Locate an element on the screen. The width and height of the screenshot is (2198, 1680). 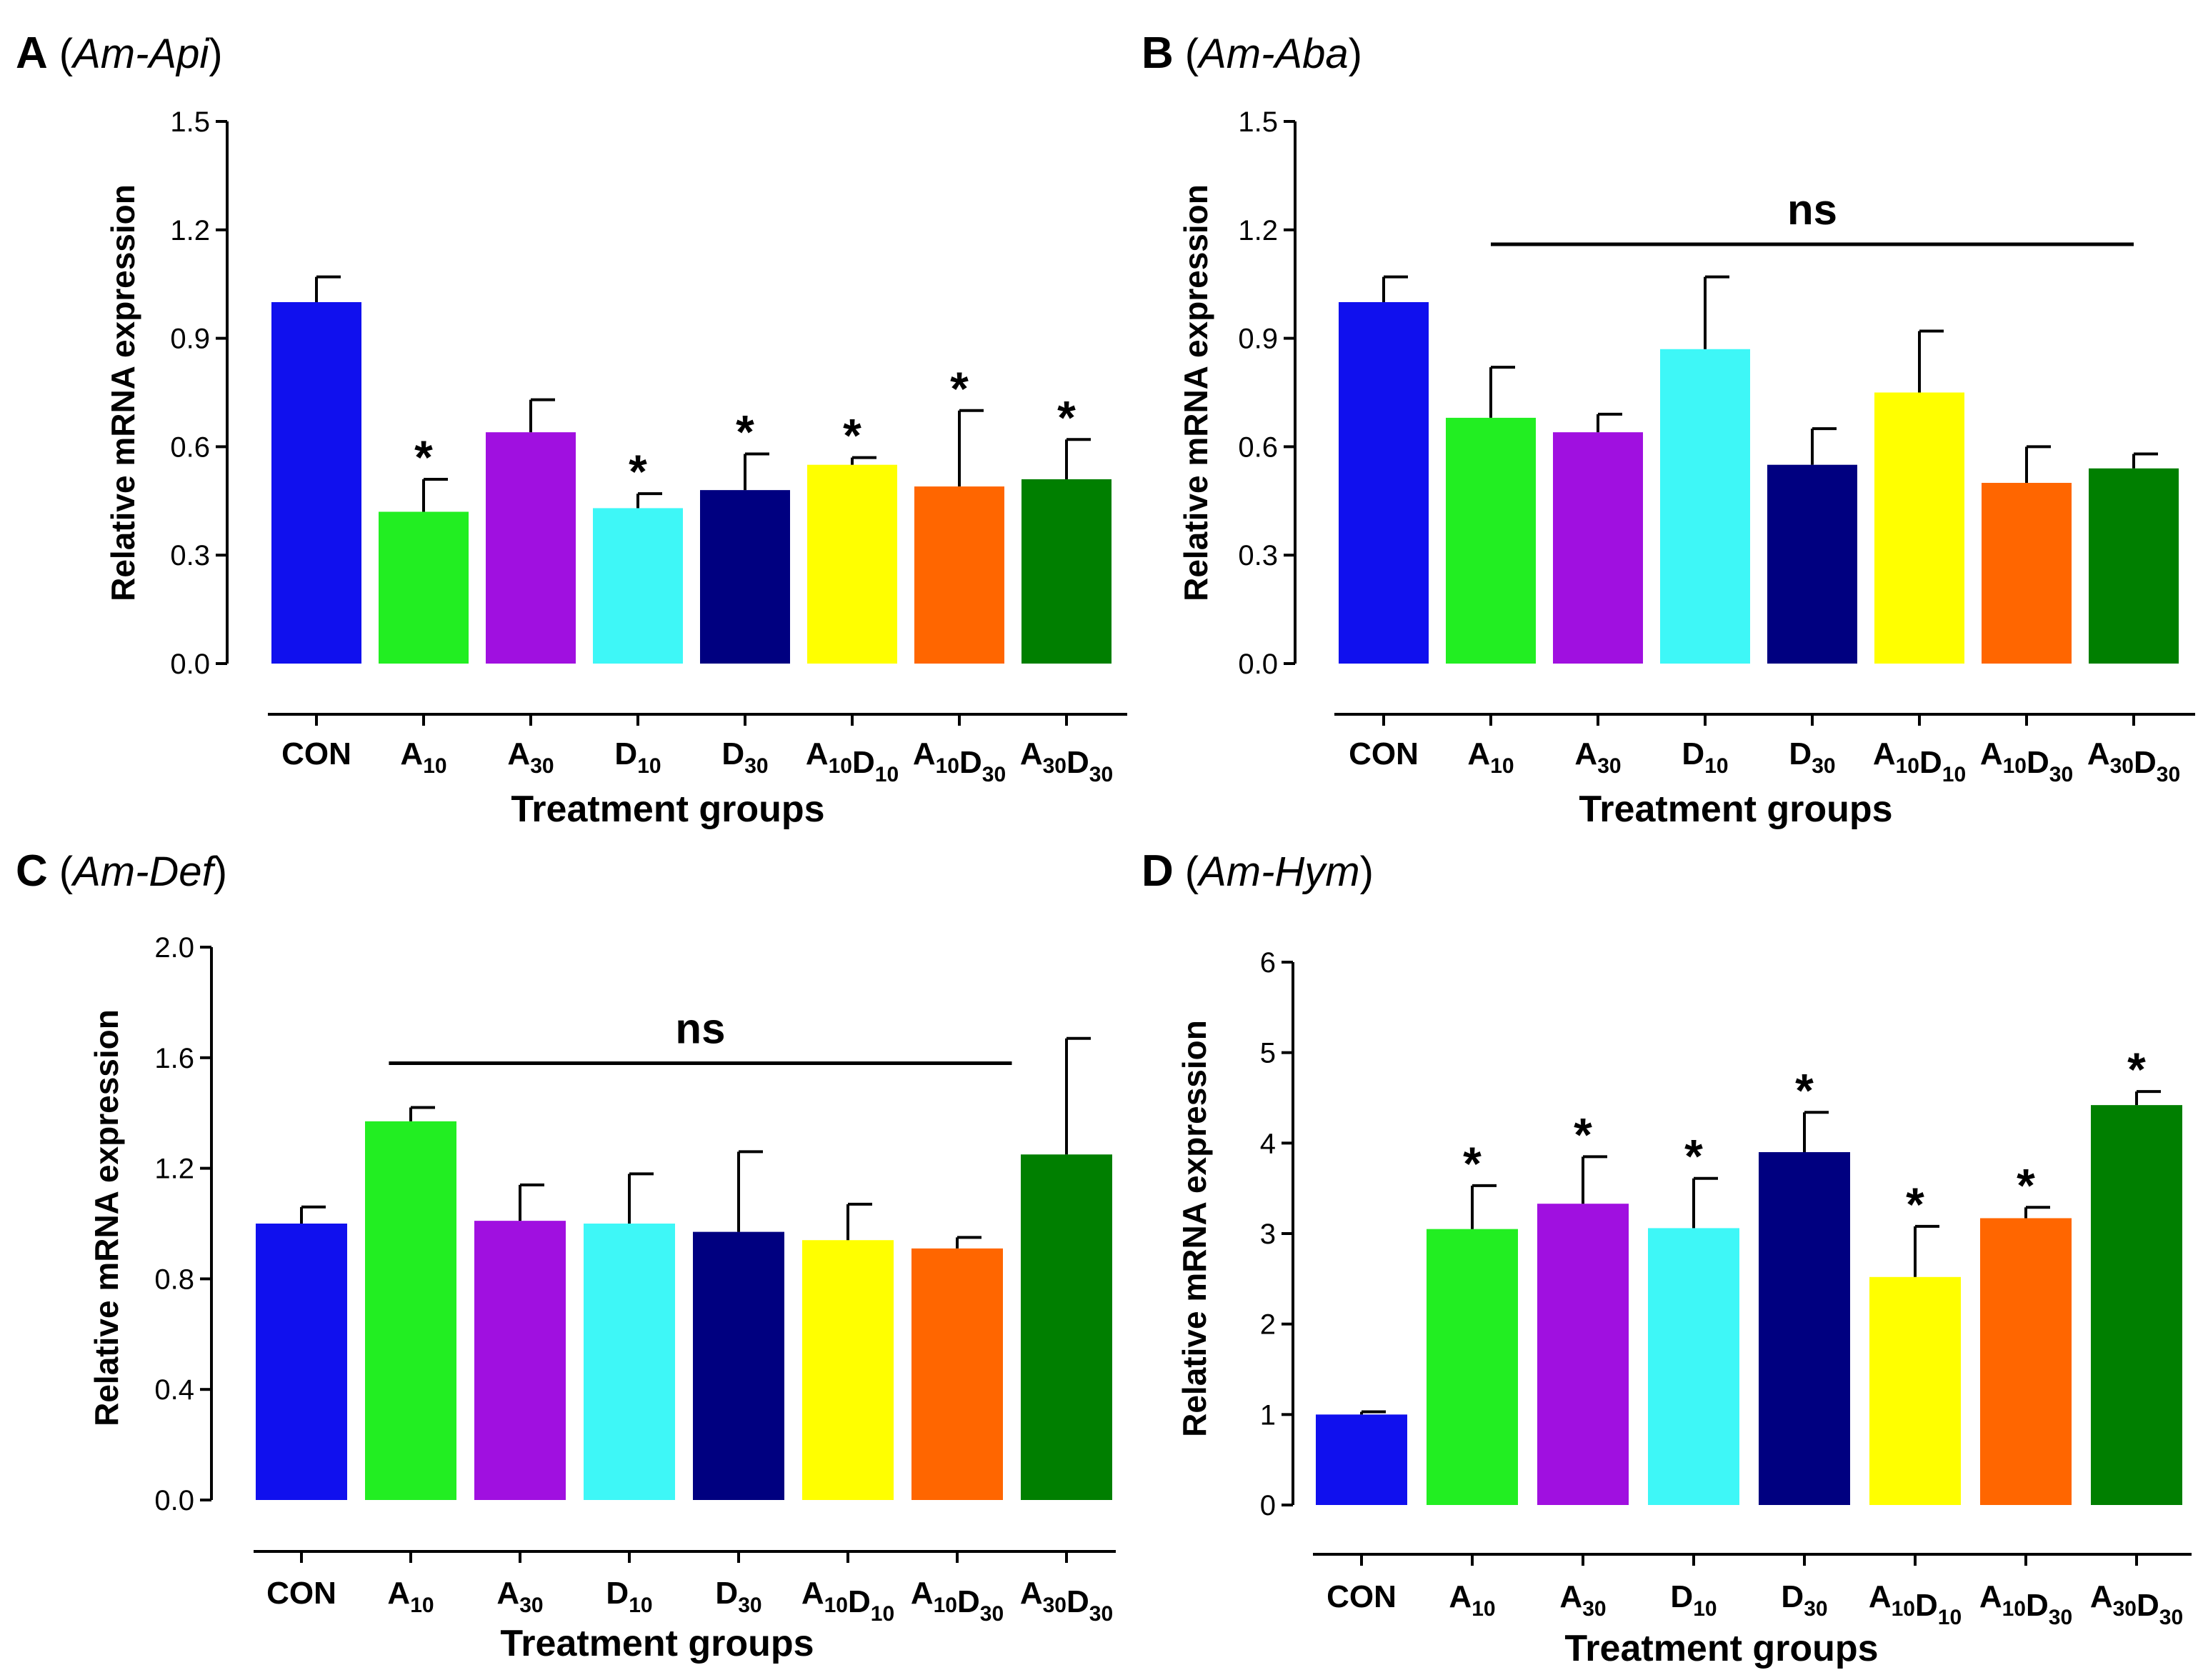
panel-title: D (Am-Hym) is located at coordinates (1258, 871).